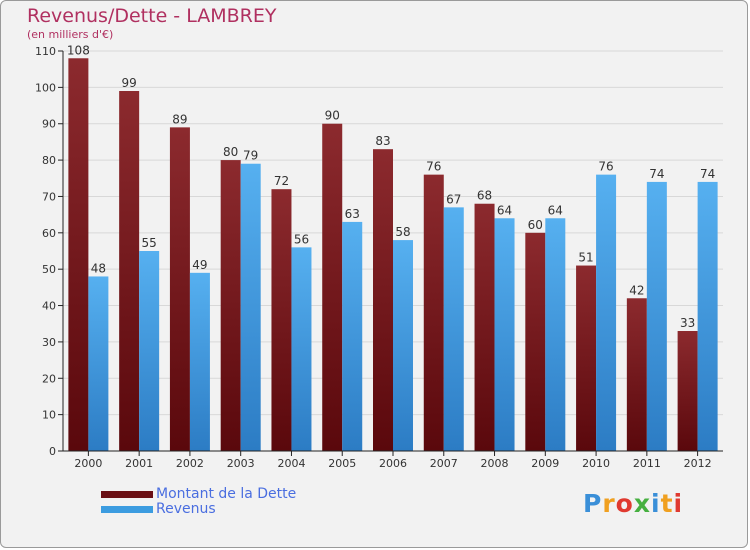  I want to click on bar-revenus-2008, so click(504, 334).